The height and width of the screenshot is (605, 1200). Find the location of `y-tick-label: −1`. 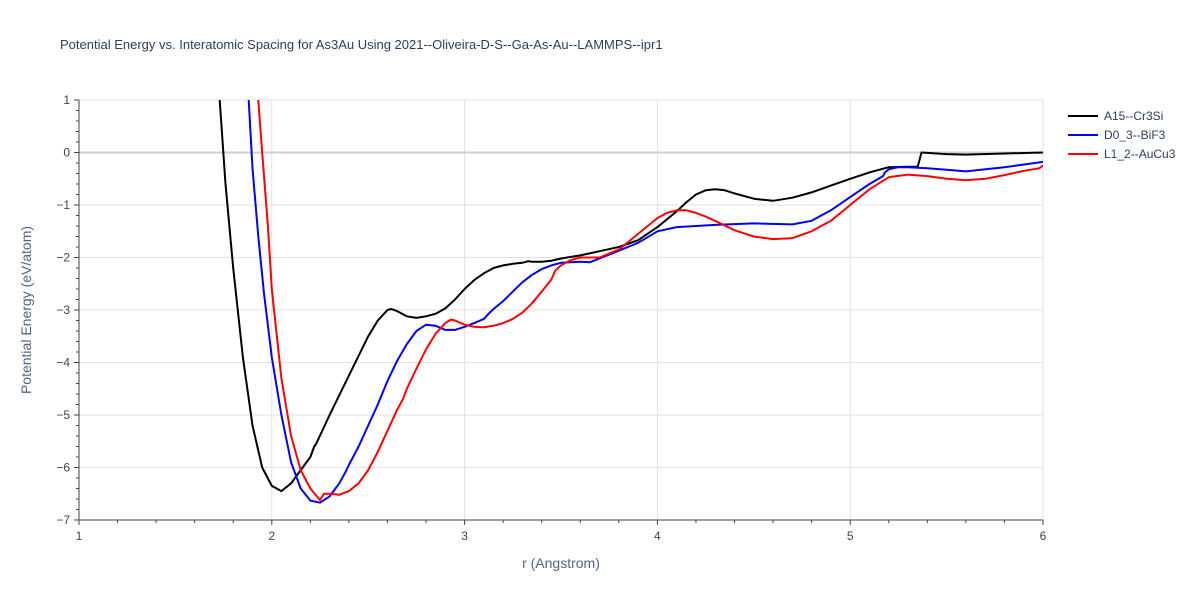

y-tick-label: −1 is located at coordinates (63, 205).